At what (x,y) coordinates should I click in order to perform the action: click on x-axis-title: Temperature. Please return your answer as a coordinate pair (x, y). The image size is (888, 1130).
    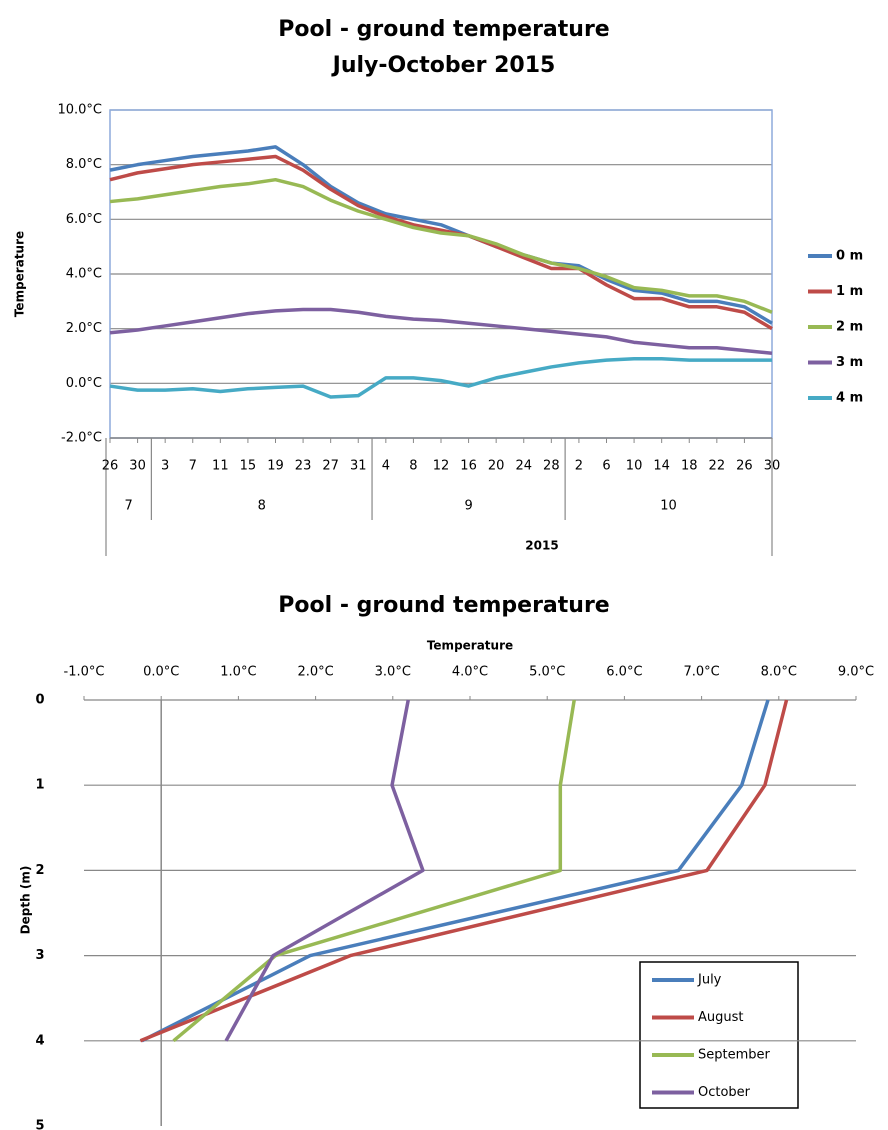
    Looking at the image, I should click on (470, 646).